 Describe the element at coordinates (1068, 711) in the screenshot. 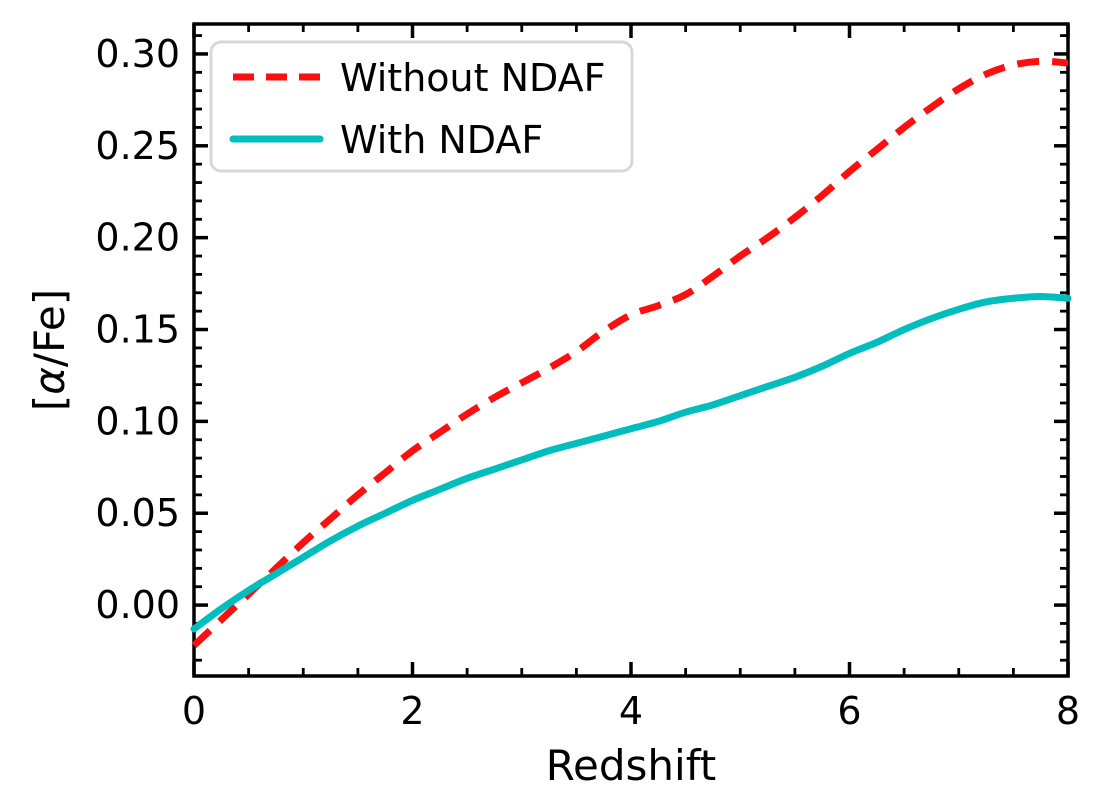

I see `x-tick-label: 8` at that location.